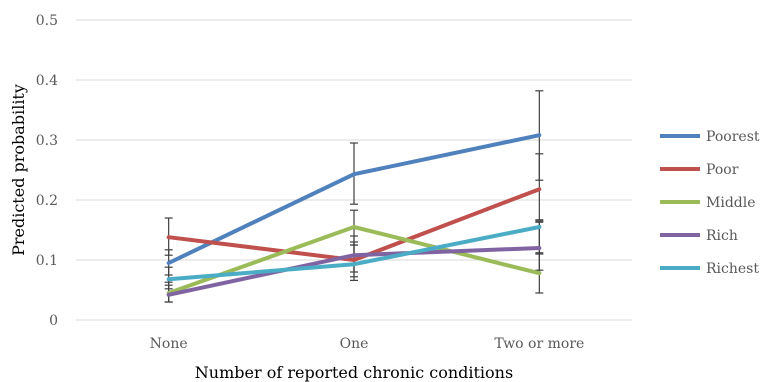 This screenshot has height=382, width=769. I want to click on legend: Poorest Poor Middle Rich Richest, so click(710, 203).